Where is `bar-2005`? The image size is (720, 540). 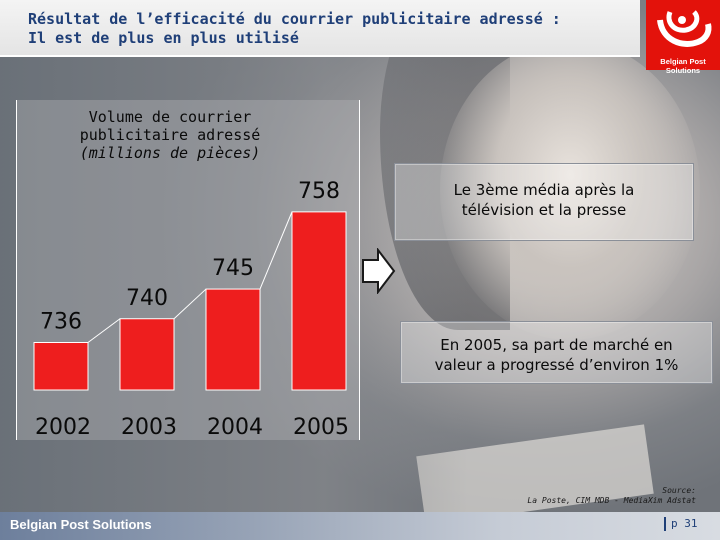
bar-2005 is located at coordinates (319, 301).